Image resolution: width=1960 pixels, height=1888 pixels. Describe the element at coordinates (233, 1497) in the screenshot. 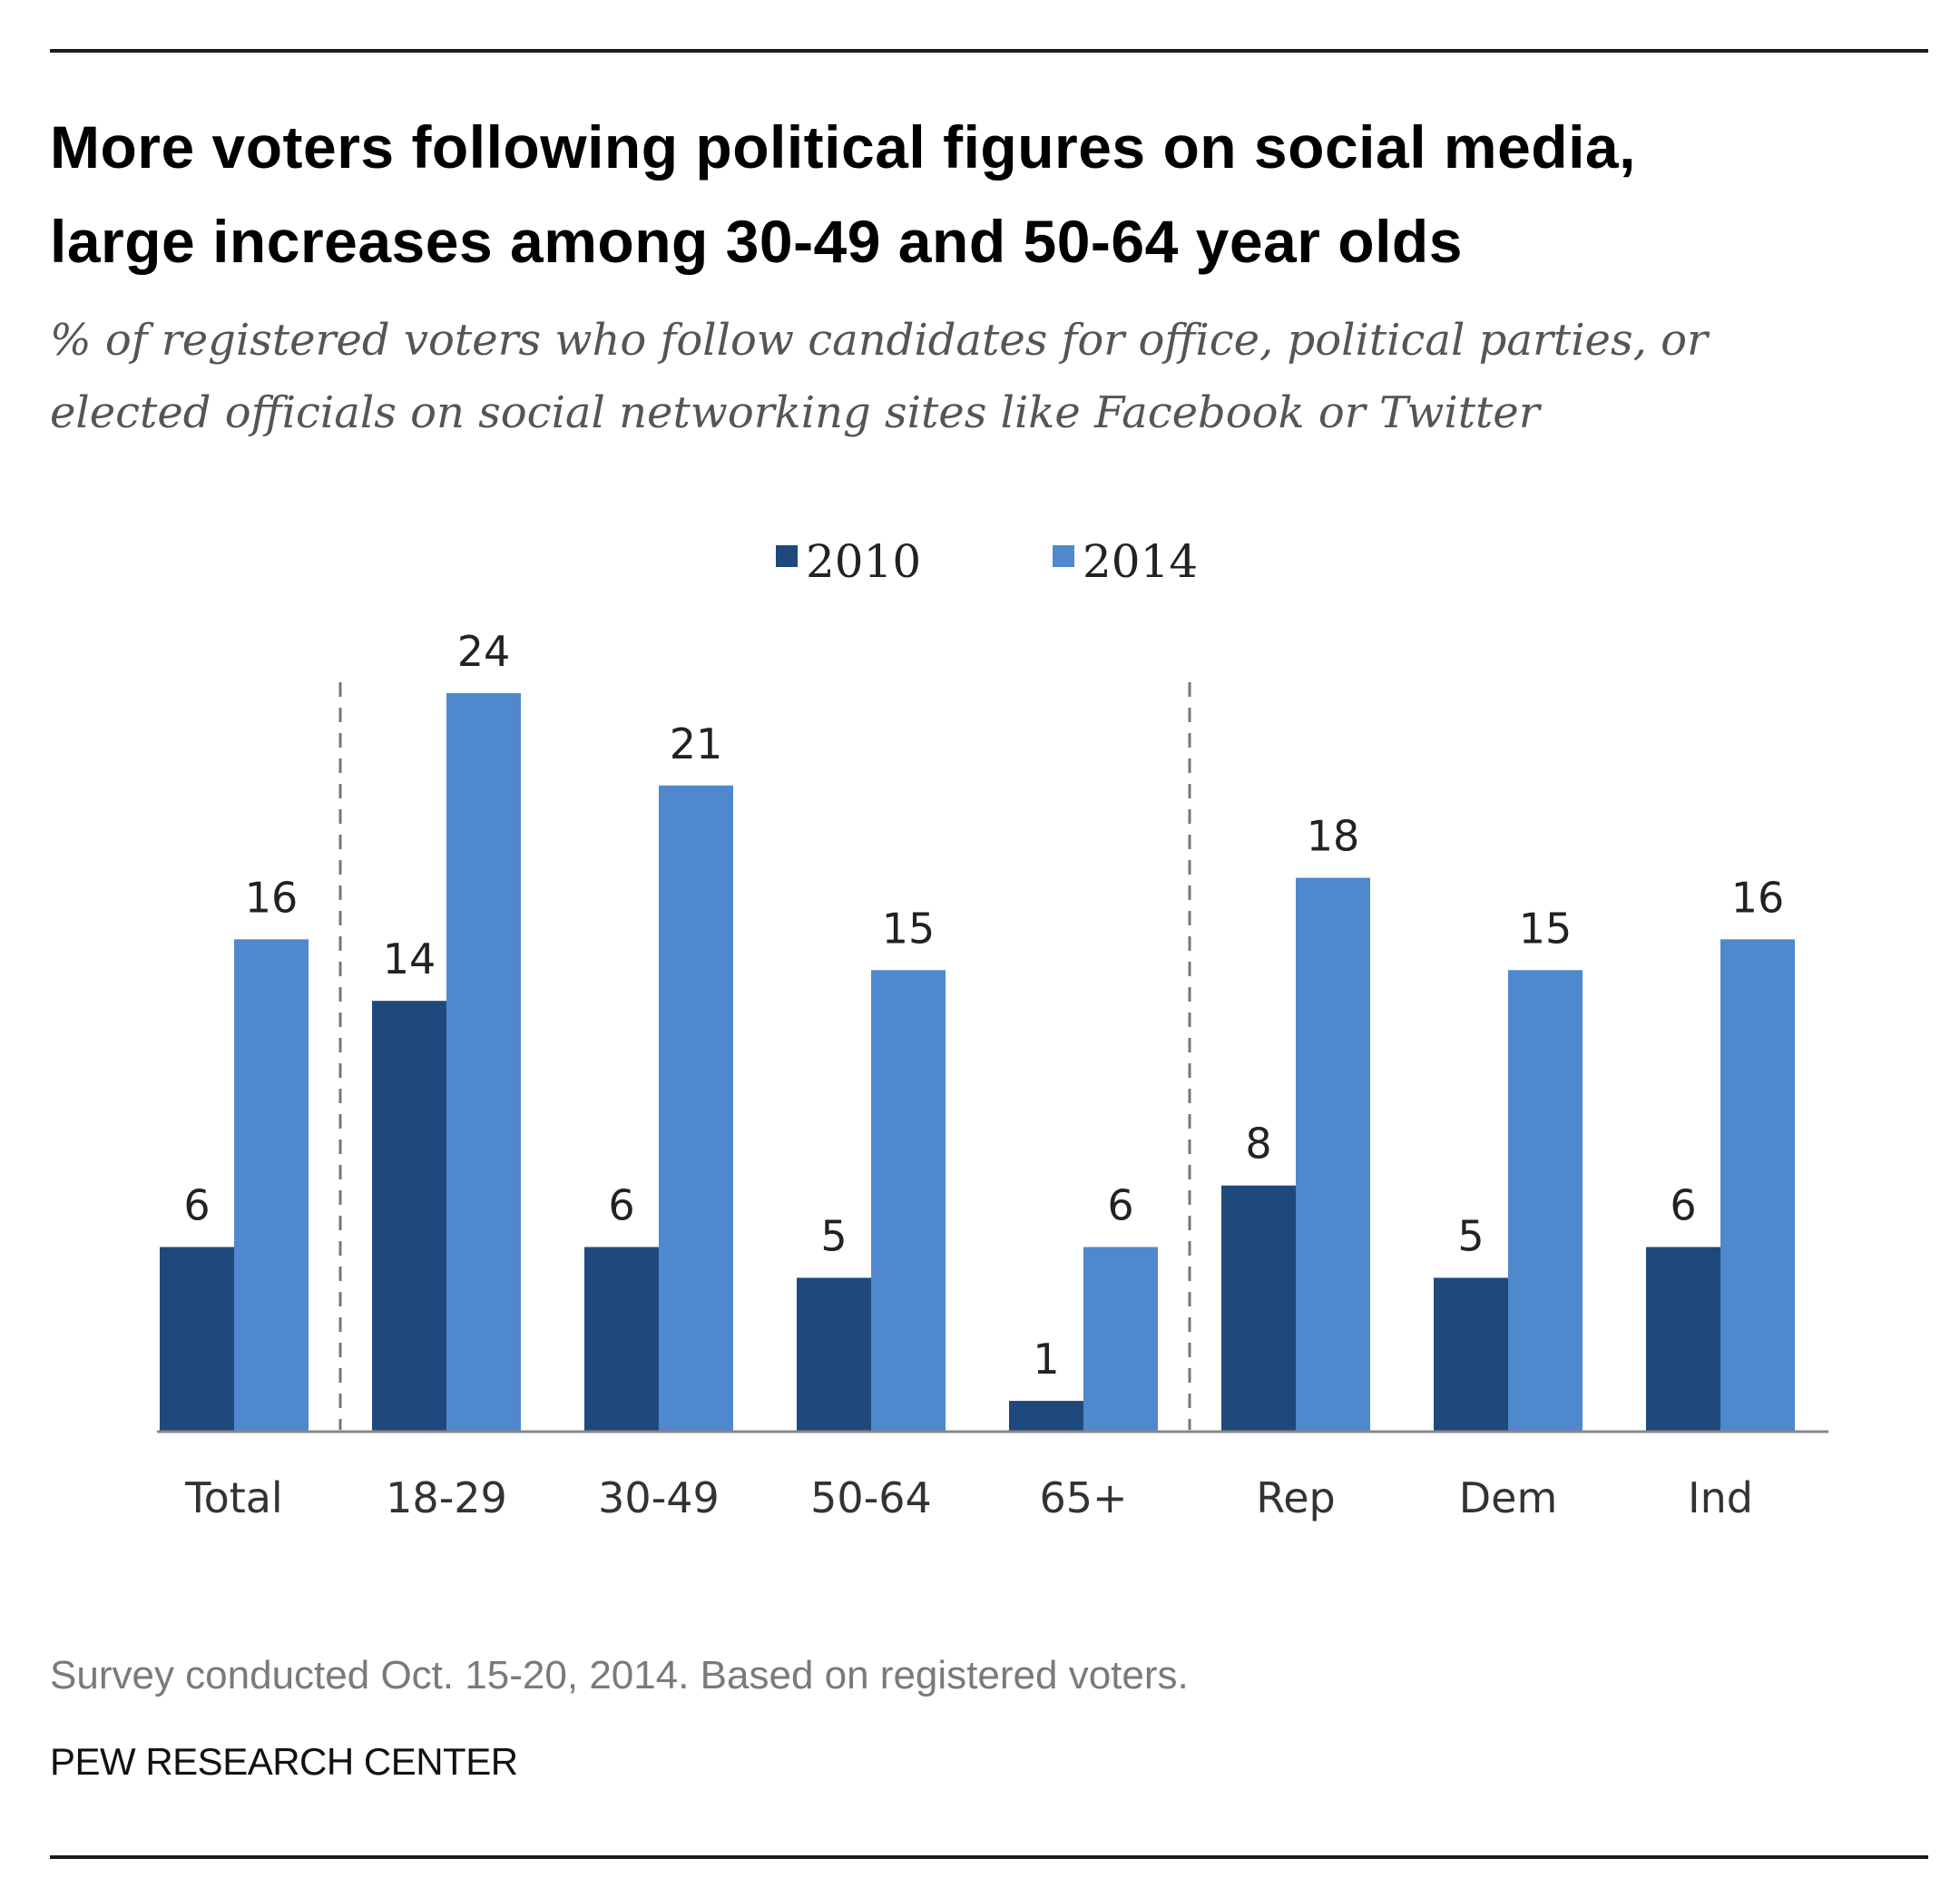

I see `category-label-total: Total` at that location.